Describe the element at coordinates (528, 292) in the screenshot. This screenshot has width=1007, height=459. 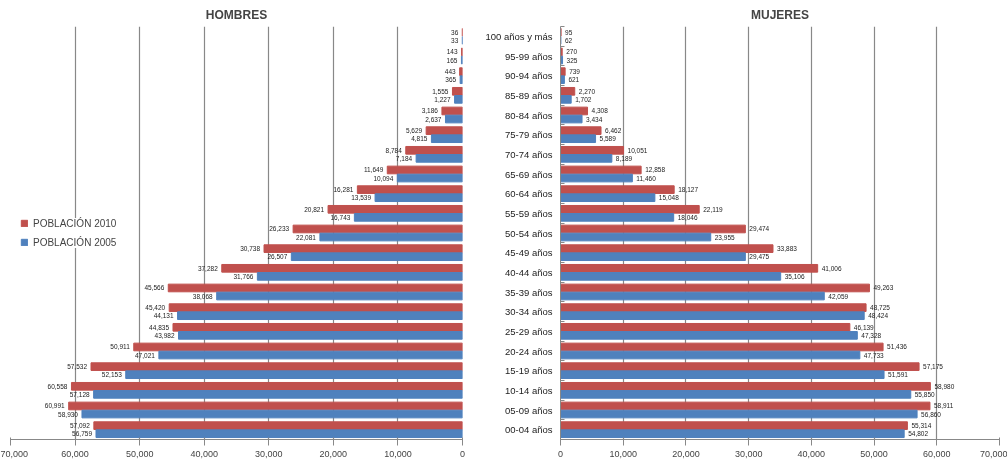
I see `y-tick-label: 35-39 años` at that location.